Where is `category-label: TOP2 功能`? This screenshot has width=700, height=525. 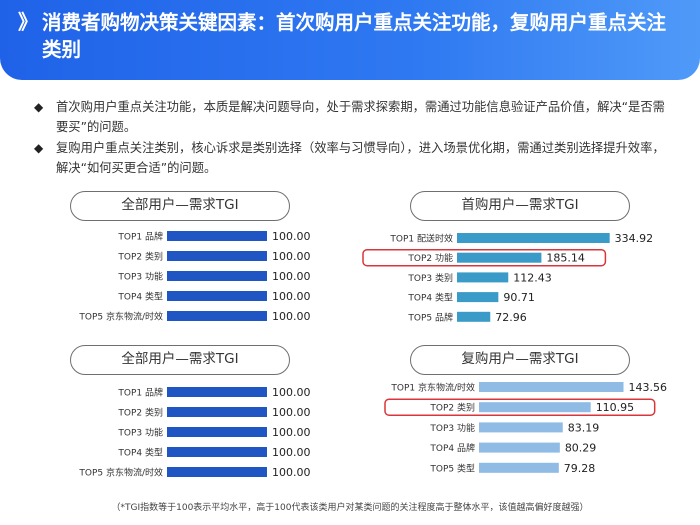 category-label: TOP2 功能 is located at coordinates (430, 258).